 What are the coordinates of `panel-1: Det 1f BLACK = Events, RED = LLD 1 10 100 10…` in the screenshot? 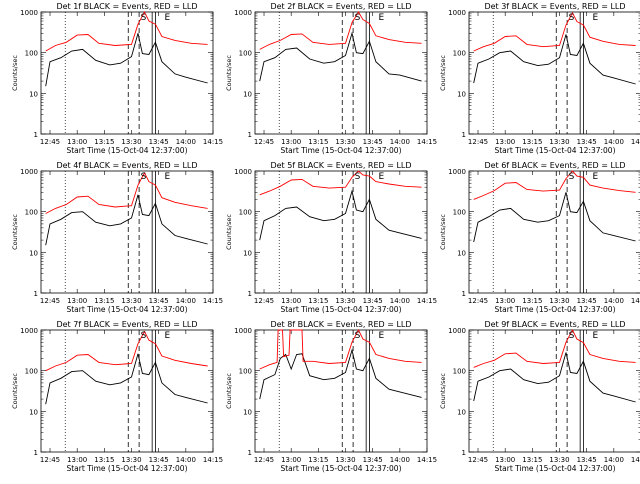 It's located at (117, 78).